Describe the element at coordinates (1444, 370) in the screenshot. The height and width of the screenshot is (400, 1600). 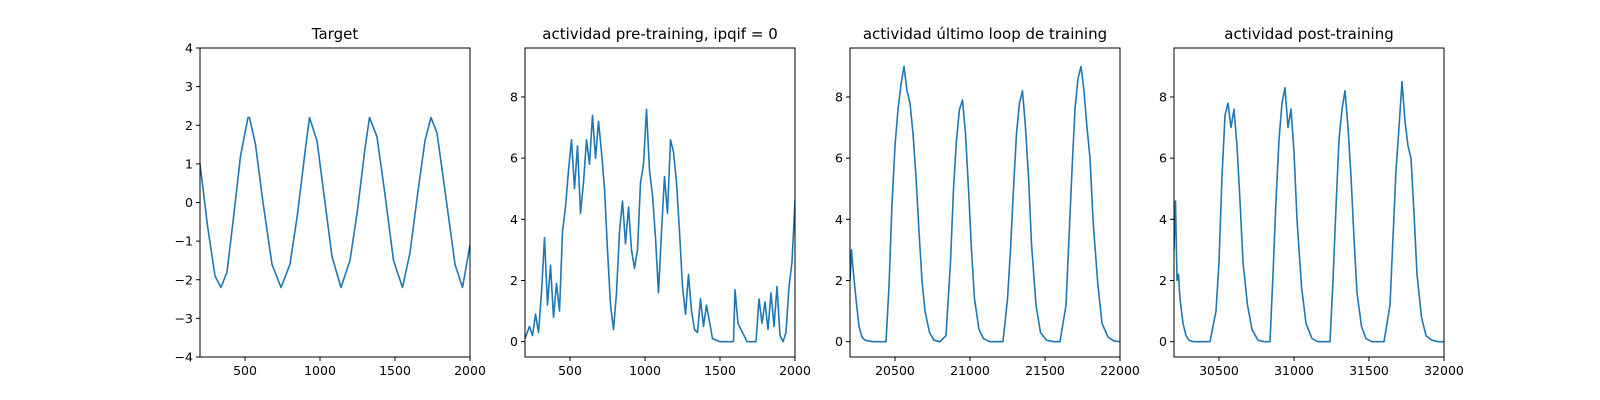
I see `x-tick-label: 32000` at that location.